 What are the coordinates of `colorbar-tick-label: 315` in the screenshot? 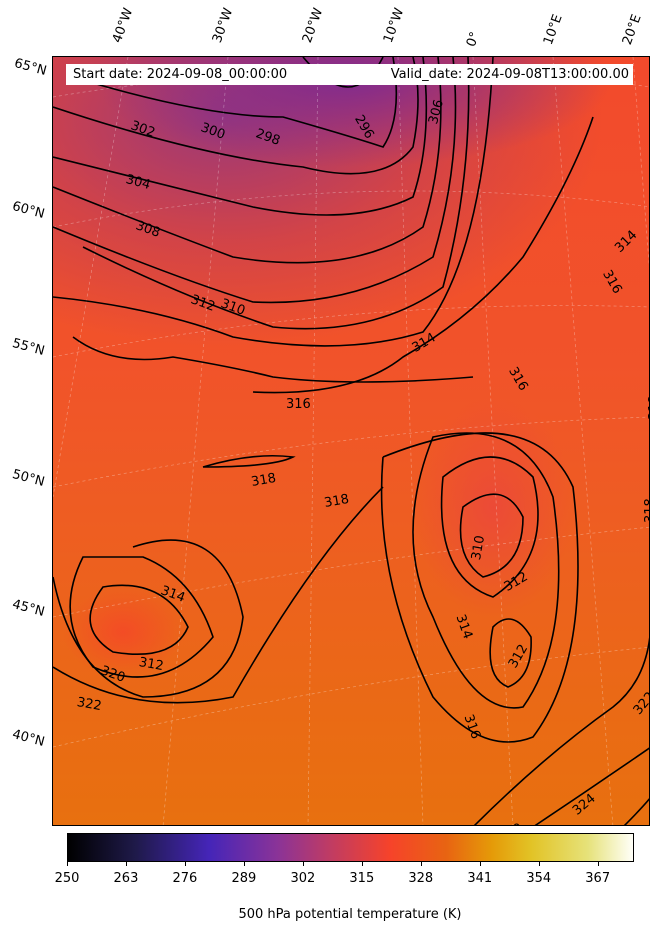 It's located at (362, 878).